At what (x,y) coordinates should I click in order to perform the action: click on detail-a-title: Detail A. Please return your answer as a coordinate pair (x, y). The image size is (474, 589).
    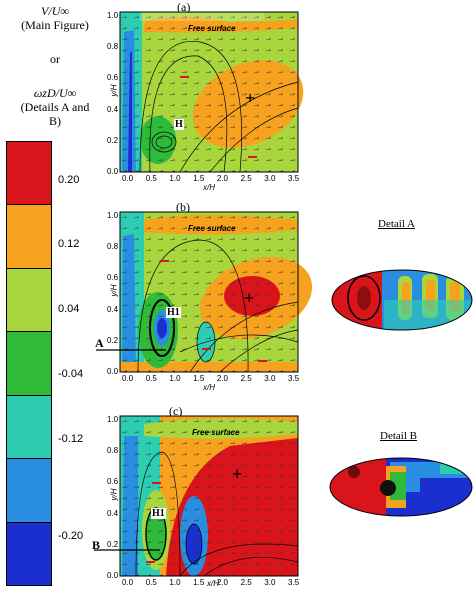
    Looking at the image, I should click on (396, 224).